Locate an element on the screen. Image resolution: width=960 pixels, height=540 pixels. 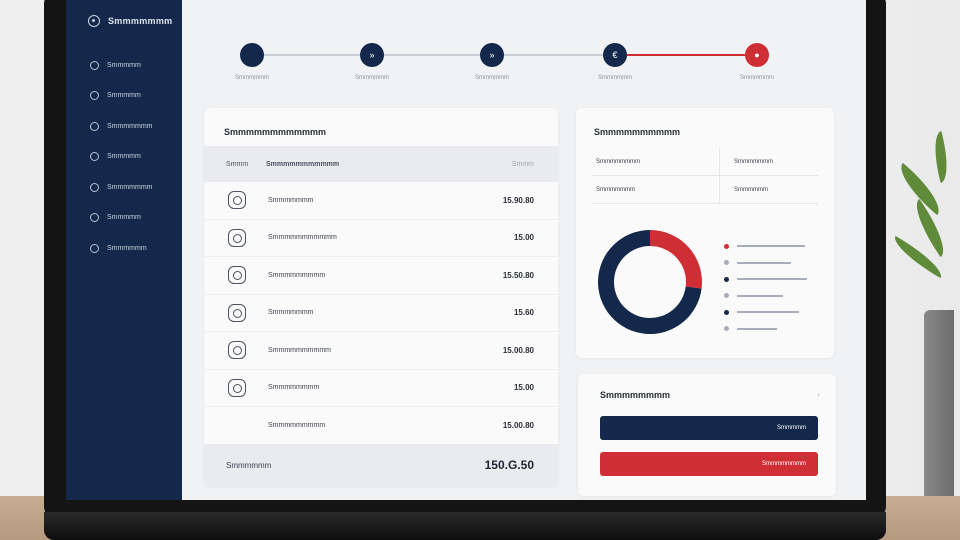
table-row: Smmmmmmm 15.60 is located at coordinates (381, 313).